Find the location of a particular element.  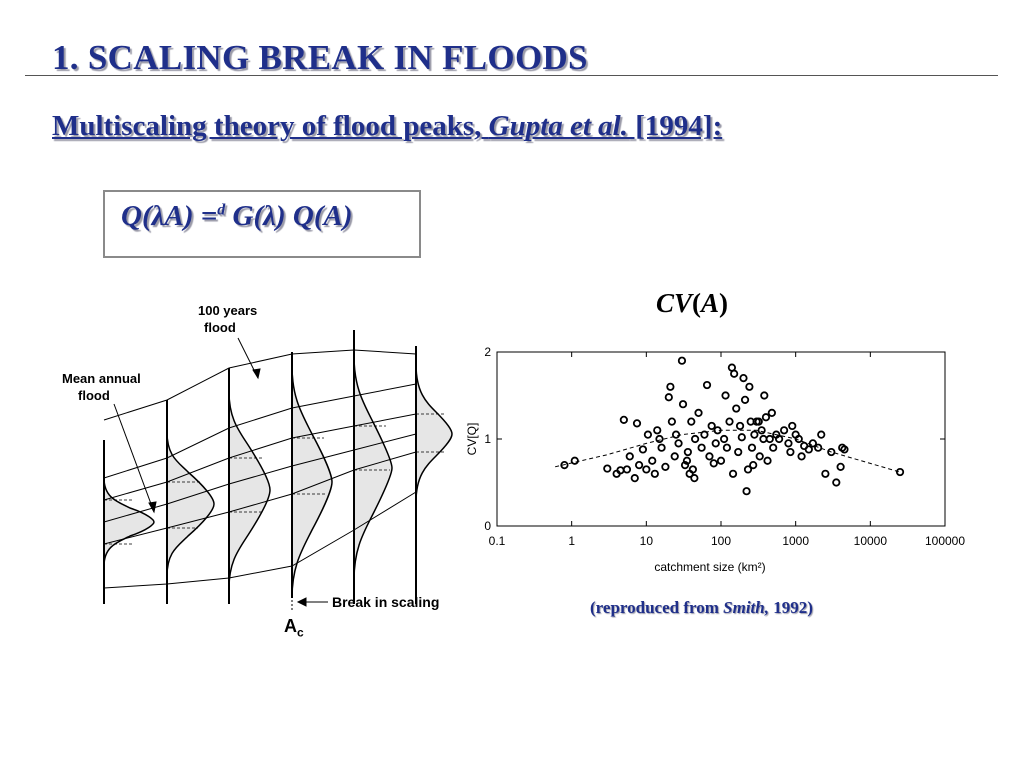

credit-open: (reproduced from is located at coordinates (657, 607).